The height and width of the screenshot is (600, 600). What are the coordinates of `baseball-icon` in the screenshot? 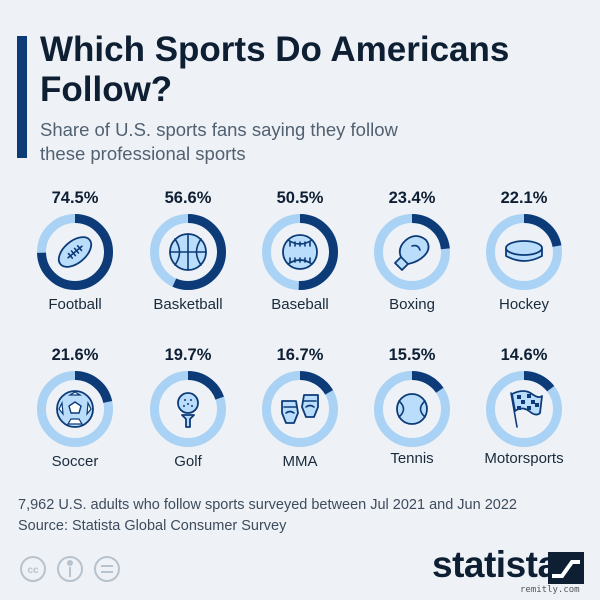 It's located at (300, 252).